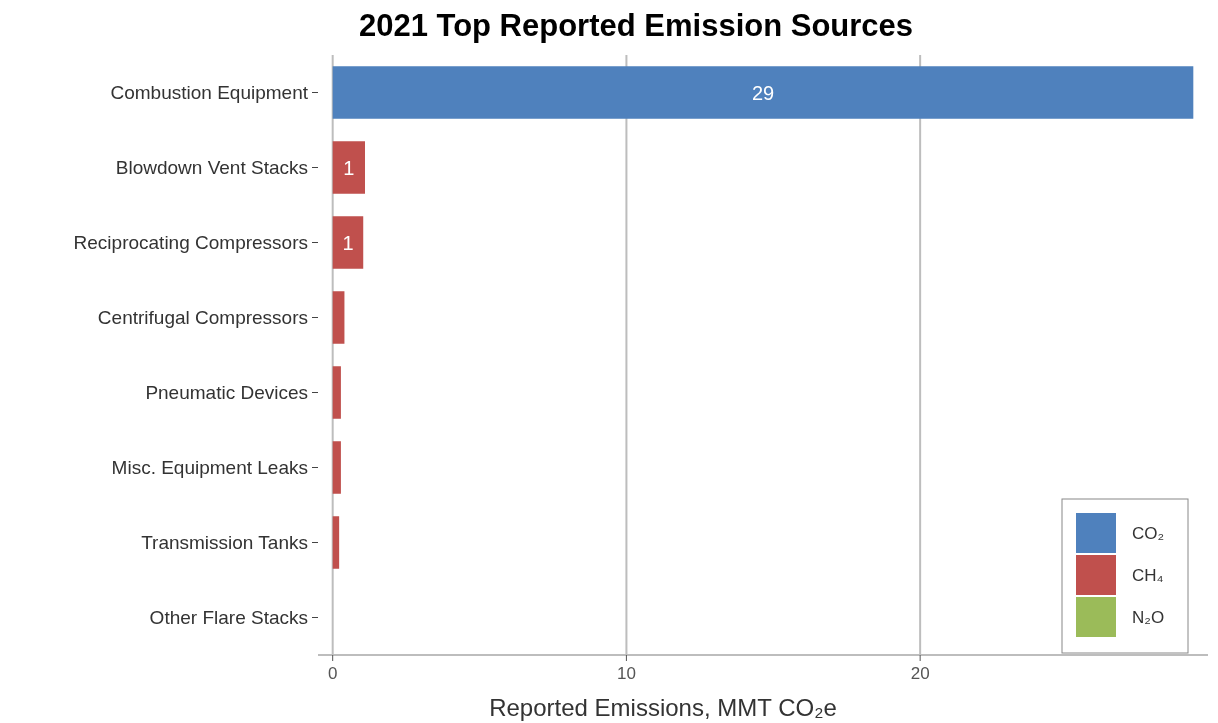 This screenshot has height=723, width=1218. I want to click on chart-title: 2021 Top Reported Emission Sources, so click(636, 25).